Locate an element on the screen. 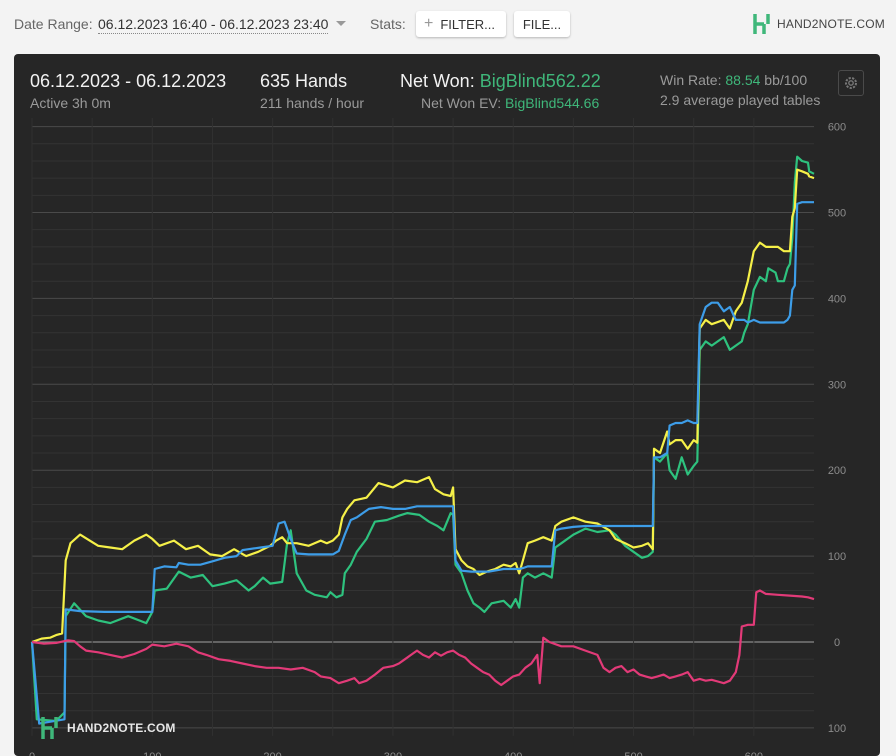  y-tick-label: 300 is located at coordinates (837, 385).